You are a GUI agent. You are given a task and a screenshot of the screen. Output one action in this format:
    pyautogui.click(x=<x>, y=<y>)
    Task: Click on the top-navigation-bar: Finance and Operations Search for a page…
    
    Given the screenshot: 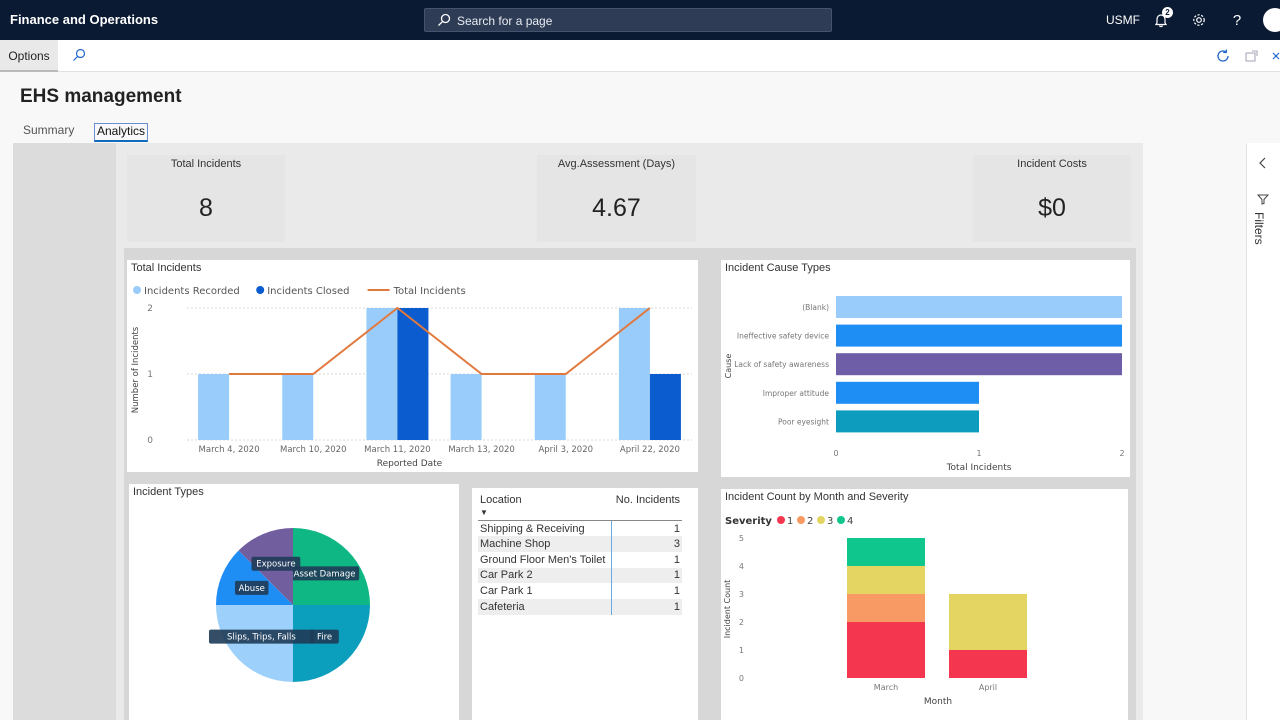 What is the action you would take?
    pyautogui.click(x=640, y=20)
    